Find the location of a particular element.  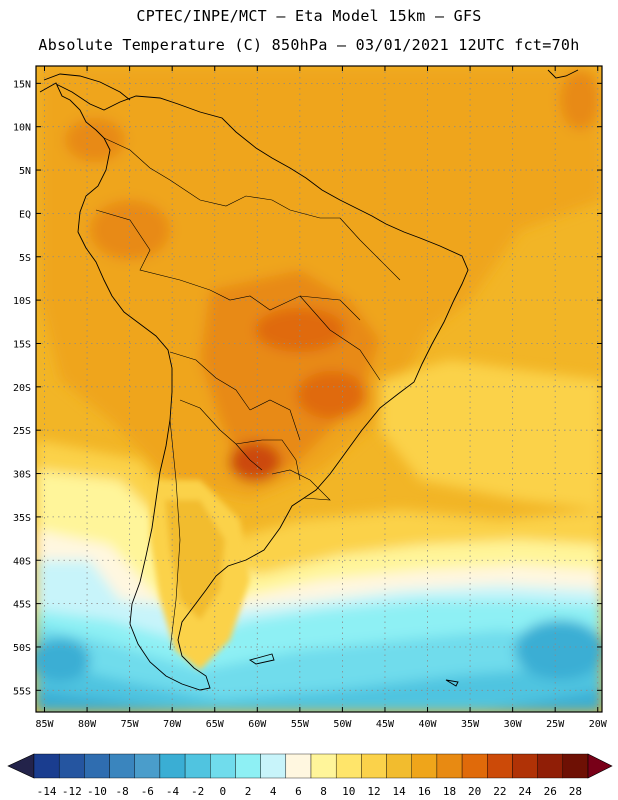

lat-tick-label: 15S is located at coordinates (22, 344).